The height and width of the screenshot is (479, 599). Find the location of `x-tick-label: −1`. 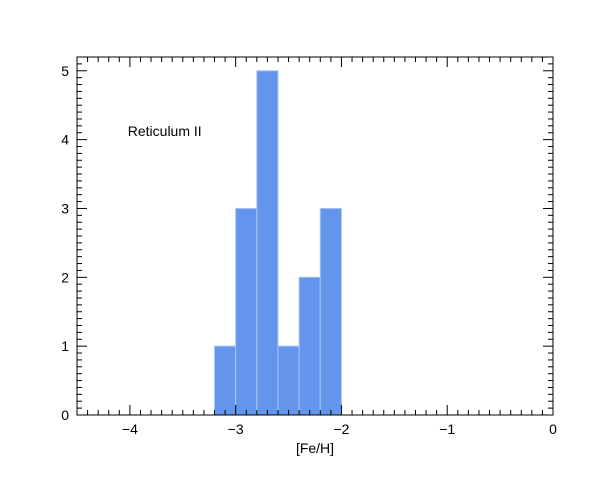

x-tick-label: −1 is located at coordinates (447, 429).